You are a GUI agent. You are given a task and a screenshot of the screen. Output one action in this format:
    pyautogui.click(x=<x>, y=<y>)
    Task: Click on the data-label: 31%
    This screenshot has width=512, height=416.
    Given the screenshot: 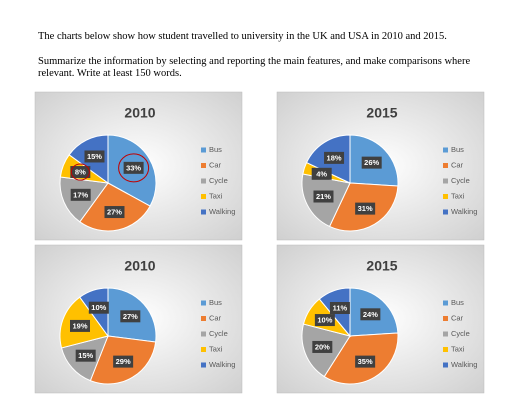 What is the action you would take?
    pyautogui.click(x=365, y=208)
    